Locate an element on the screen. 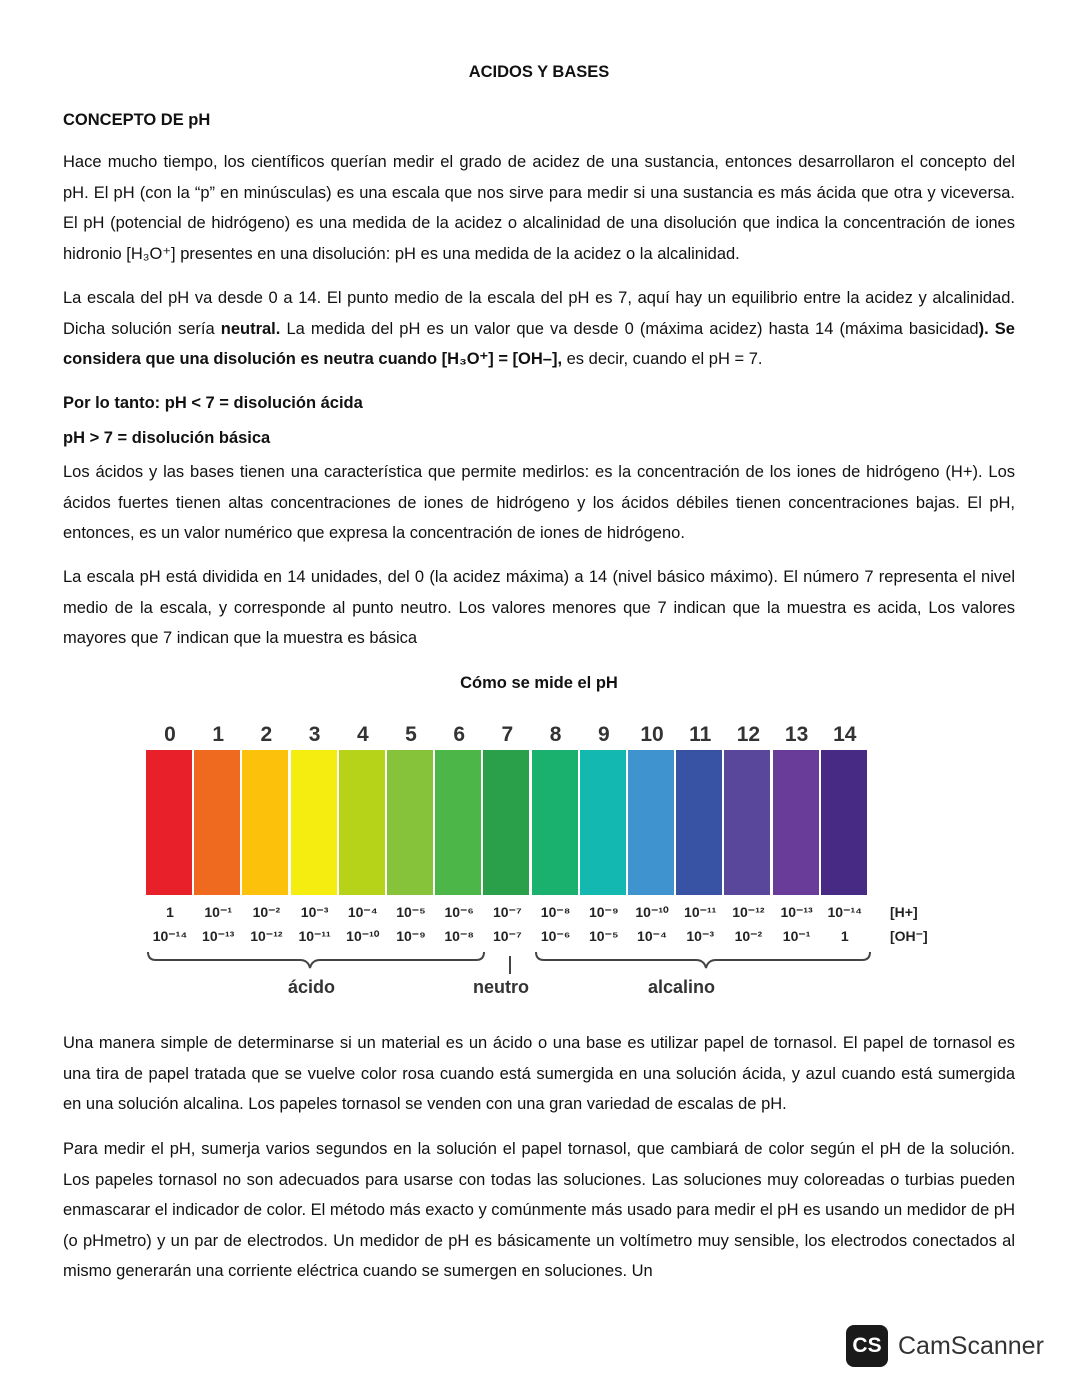 The width and height of the screenshot is (1080, 1397). rule-acid: Por lo tanto: pH < 7 = disolución ácida is located at coordinates (539, 403).